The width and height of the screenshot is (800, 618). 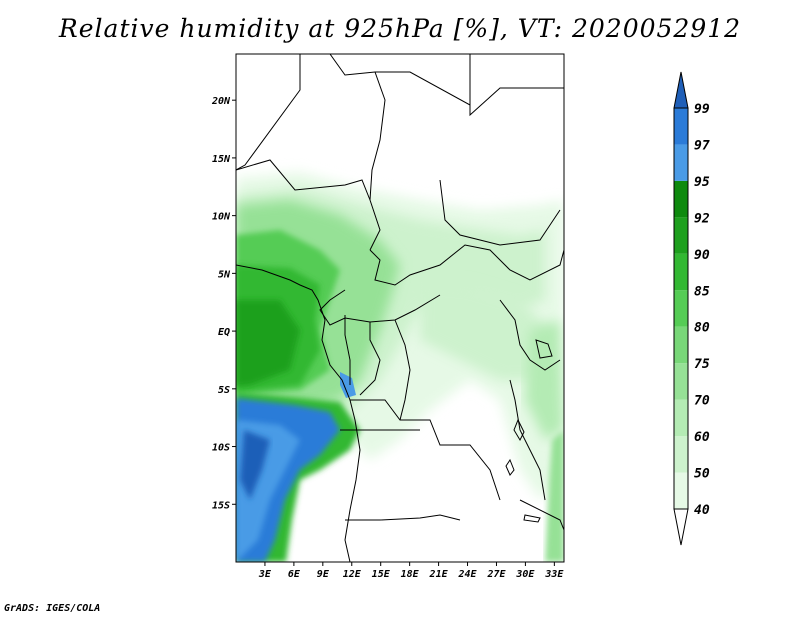 I want to click on lat-tick-label: EQ, so click(x=224, y=332).